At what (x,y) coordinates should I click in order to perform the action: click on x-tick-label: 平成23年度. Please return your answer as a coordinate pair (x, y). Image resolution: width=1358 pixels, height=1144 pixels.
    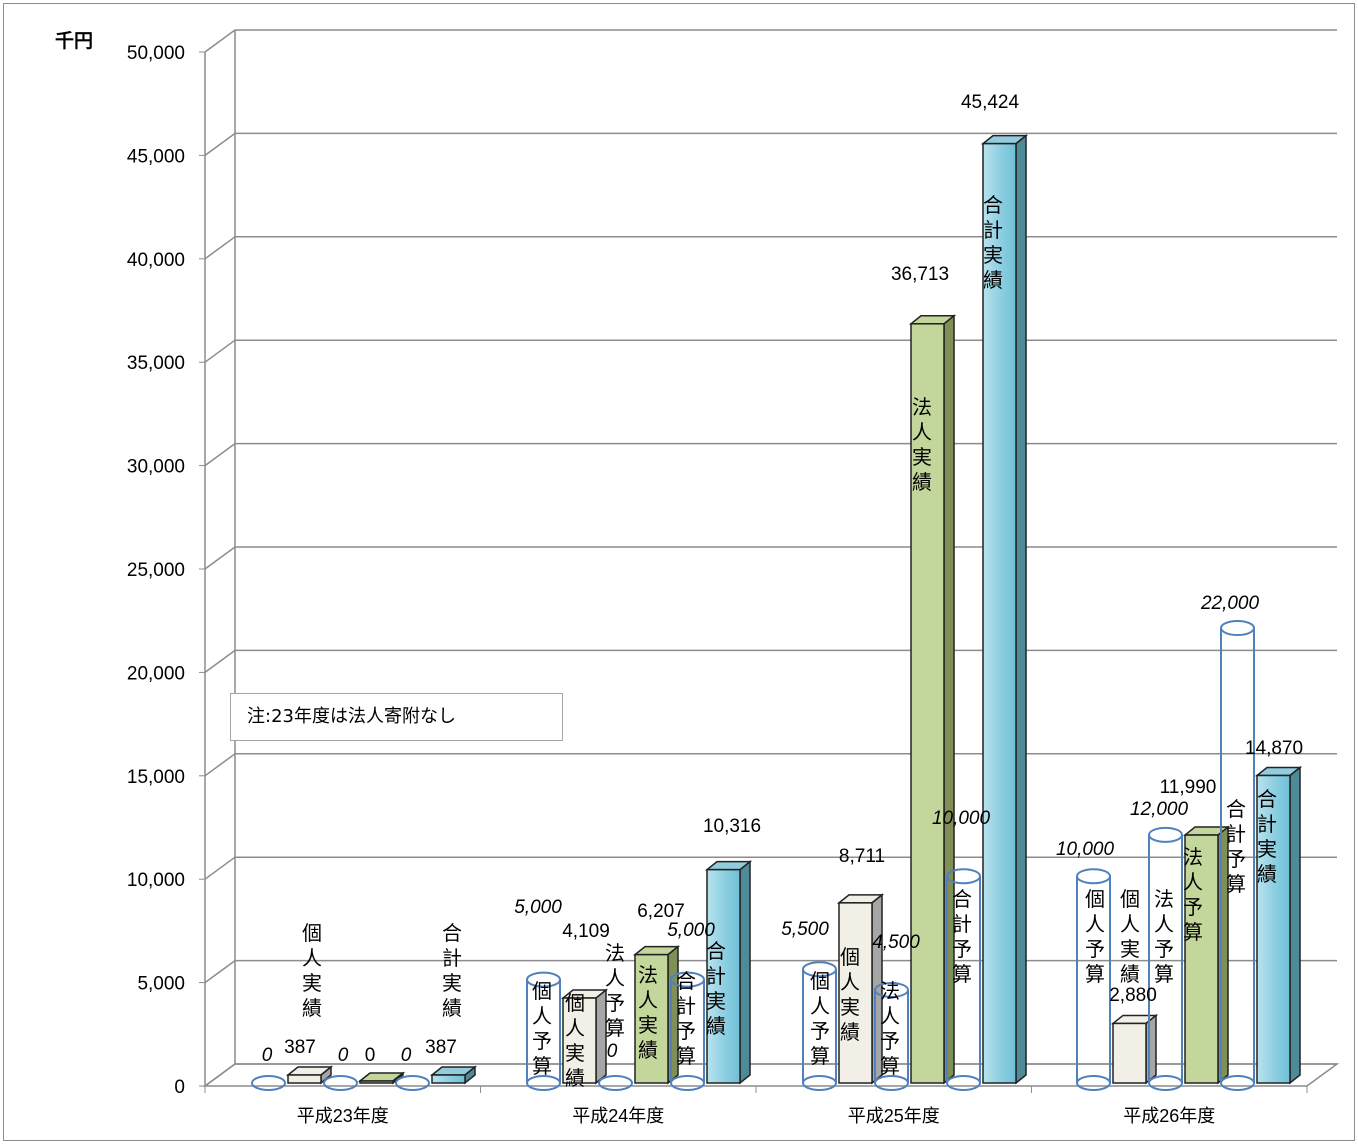
    Looking at the image, I should click on (343, 1116).